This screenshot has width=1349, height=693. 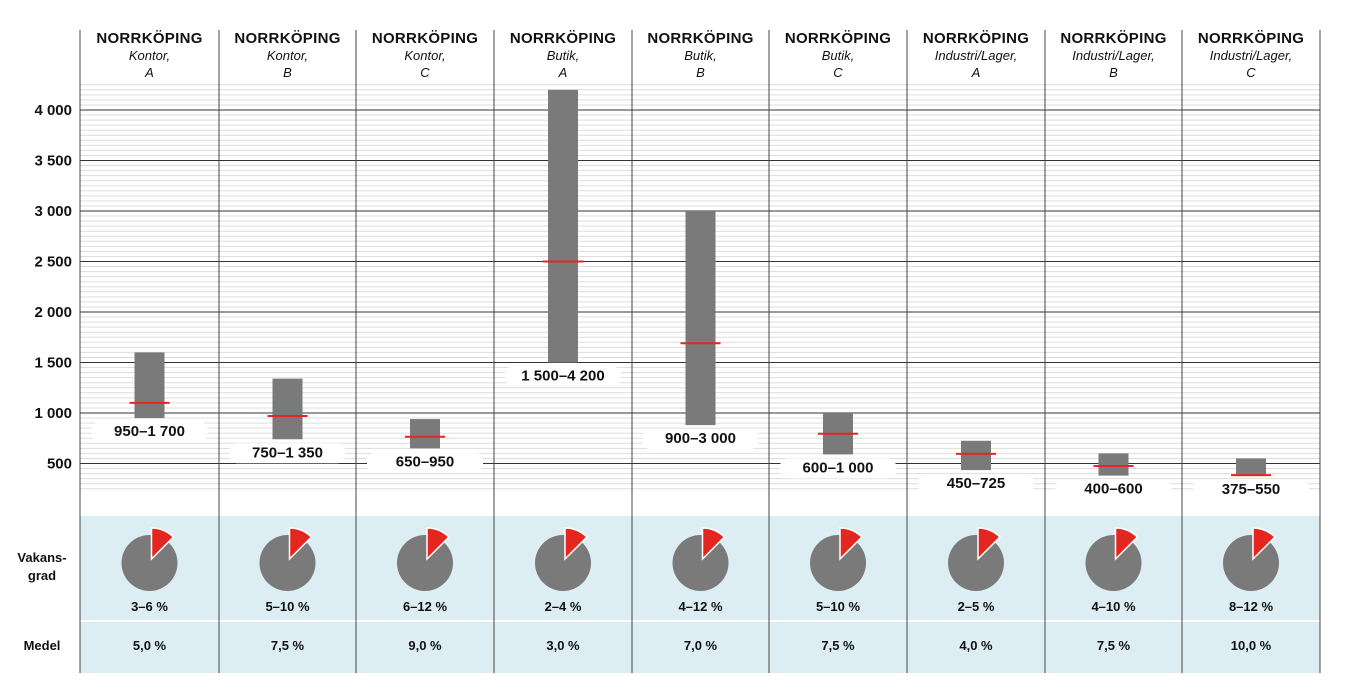 What do you see at coordinates (150, 645) in the screenshot?
I see `mean-value: 5,0 %` at bounding box center [150, 645].